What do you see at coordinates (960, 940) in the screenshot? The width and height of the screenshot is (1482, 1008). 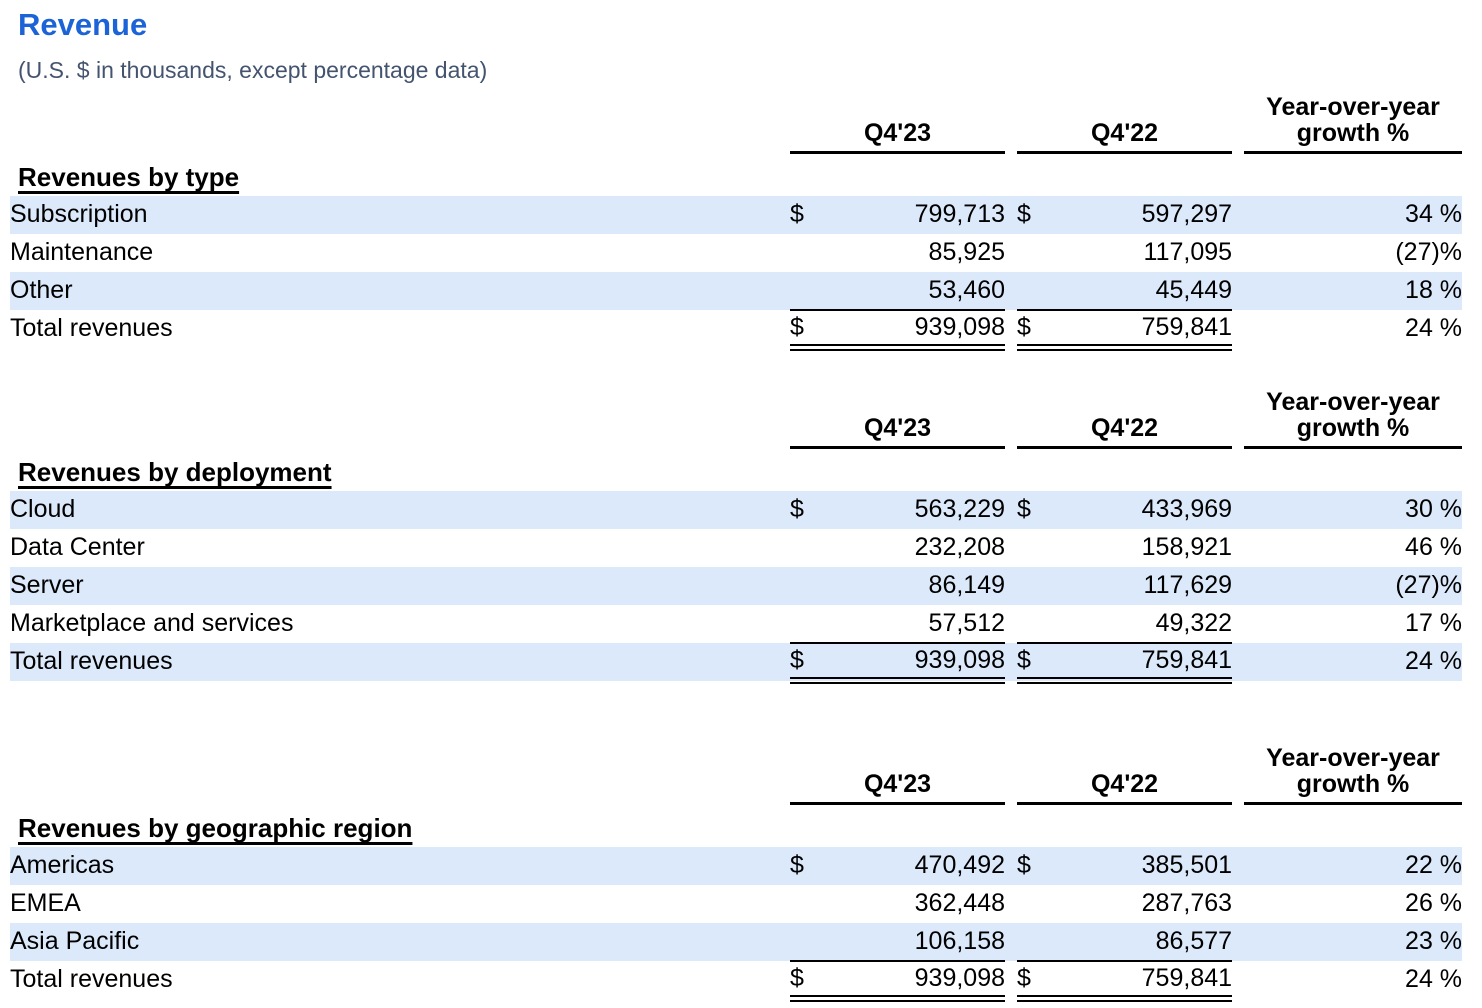 I see `q423-value: 106,158` at bounding box center [960, 940].